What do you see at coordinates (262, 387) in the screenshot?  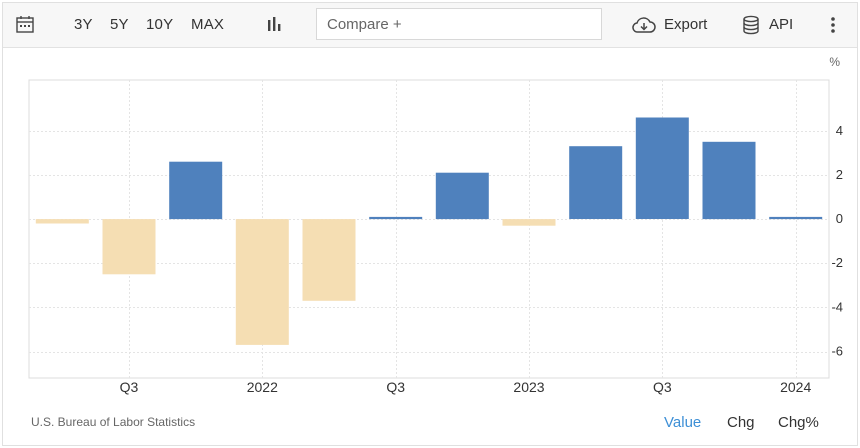 I see `x-tick-label: 2022` at bounding box center [262, 387].